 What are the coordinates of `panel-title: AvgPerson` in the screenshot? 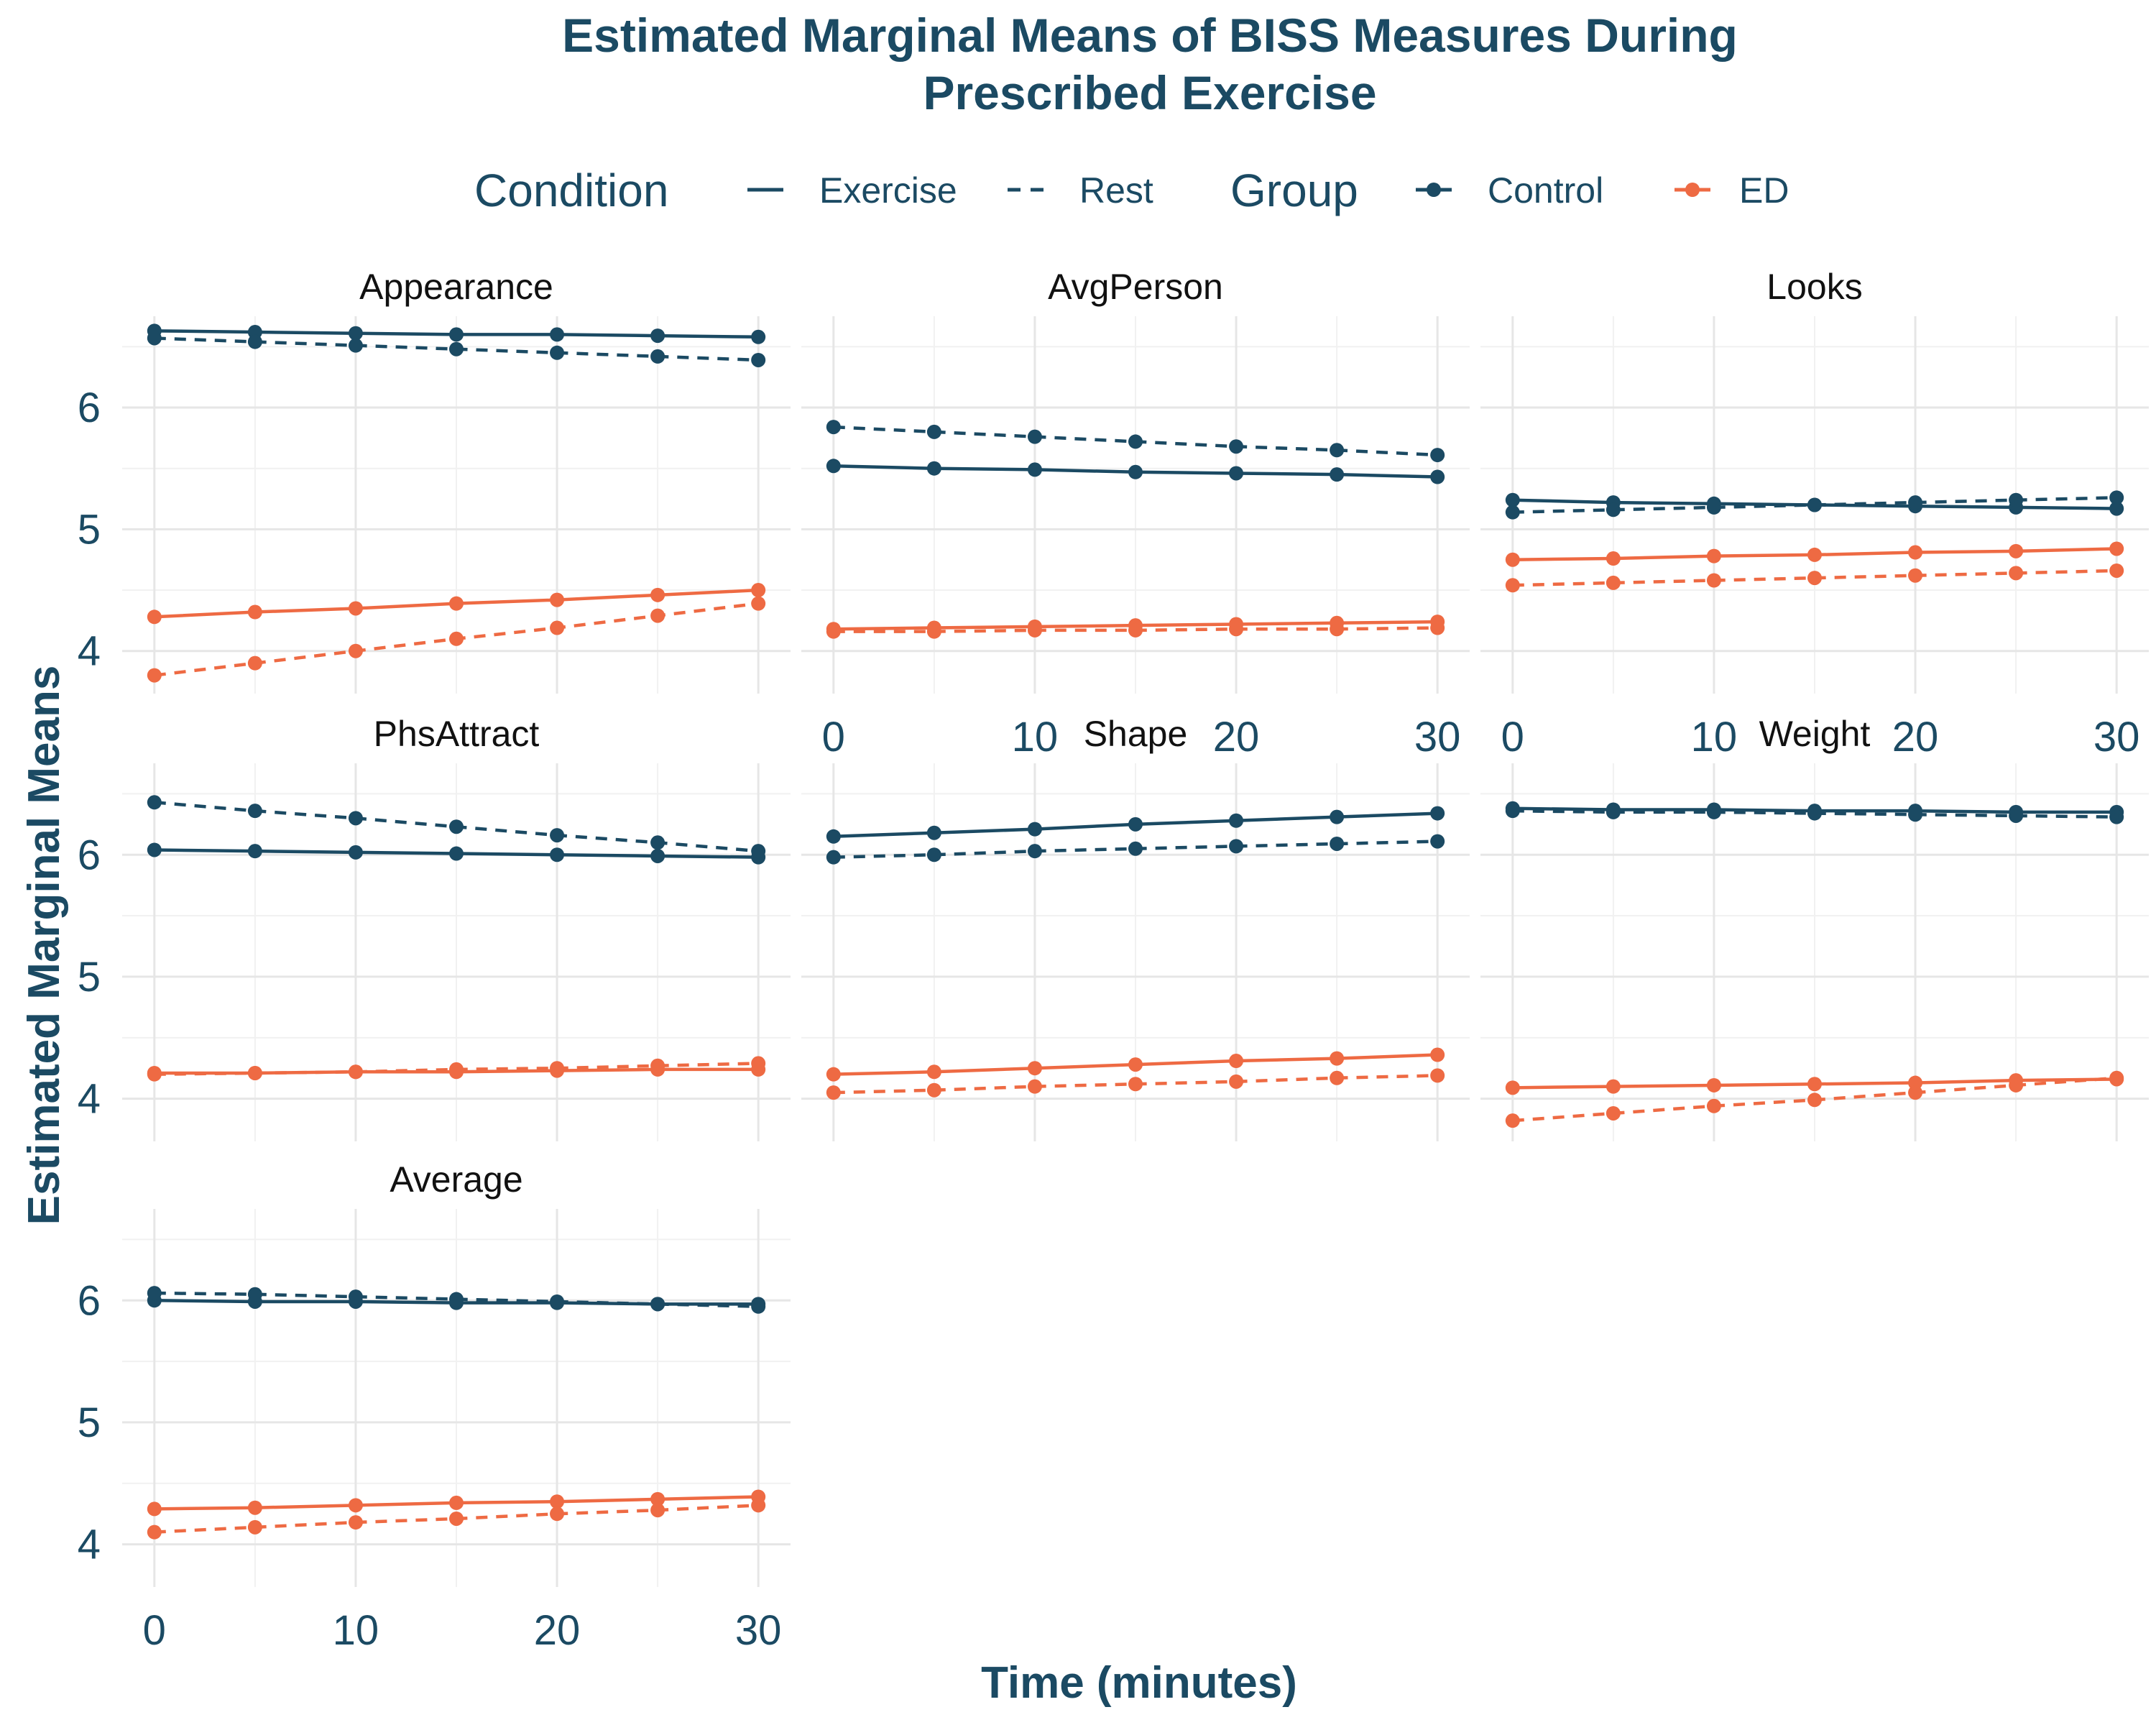 It's located at (1136, 287).